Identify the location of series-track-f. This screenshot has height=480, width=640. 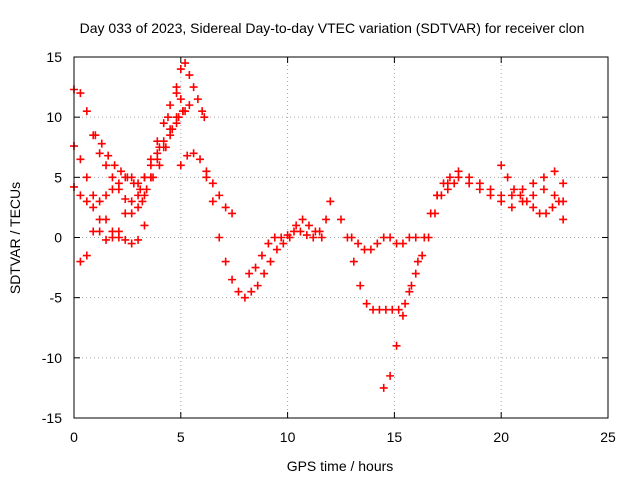
(173, 132).